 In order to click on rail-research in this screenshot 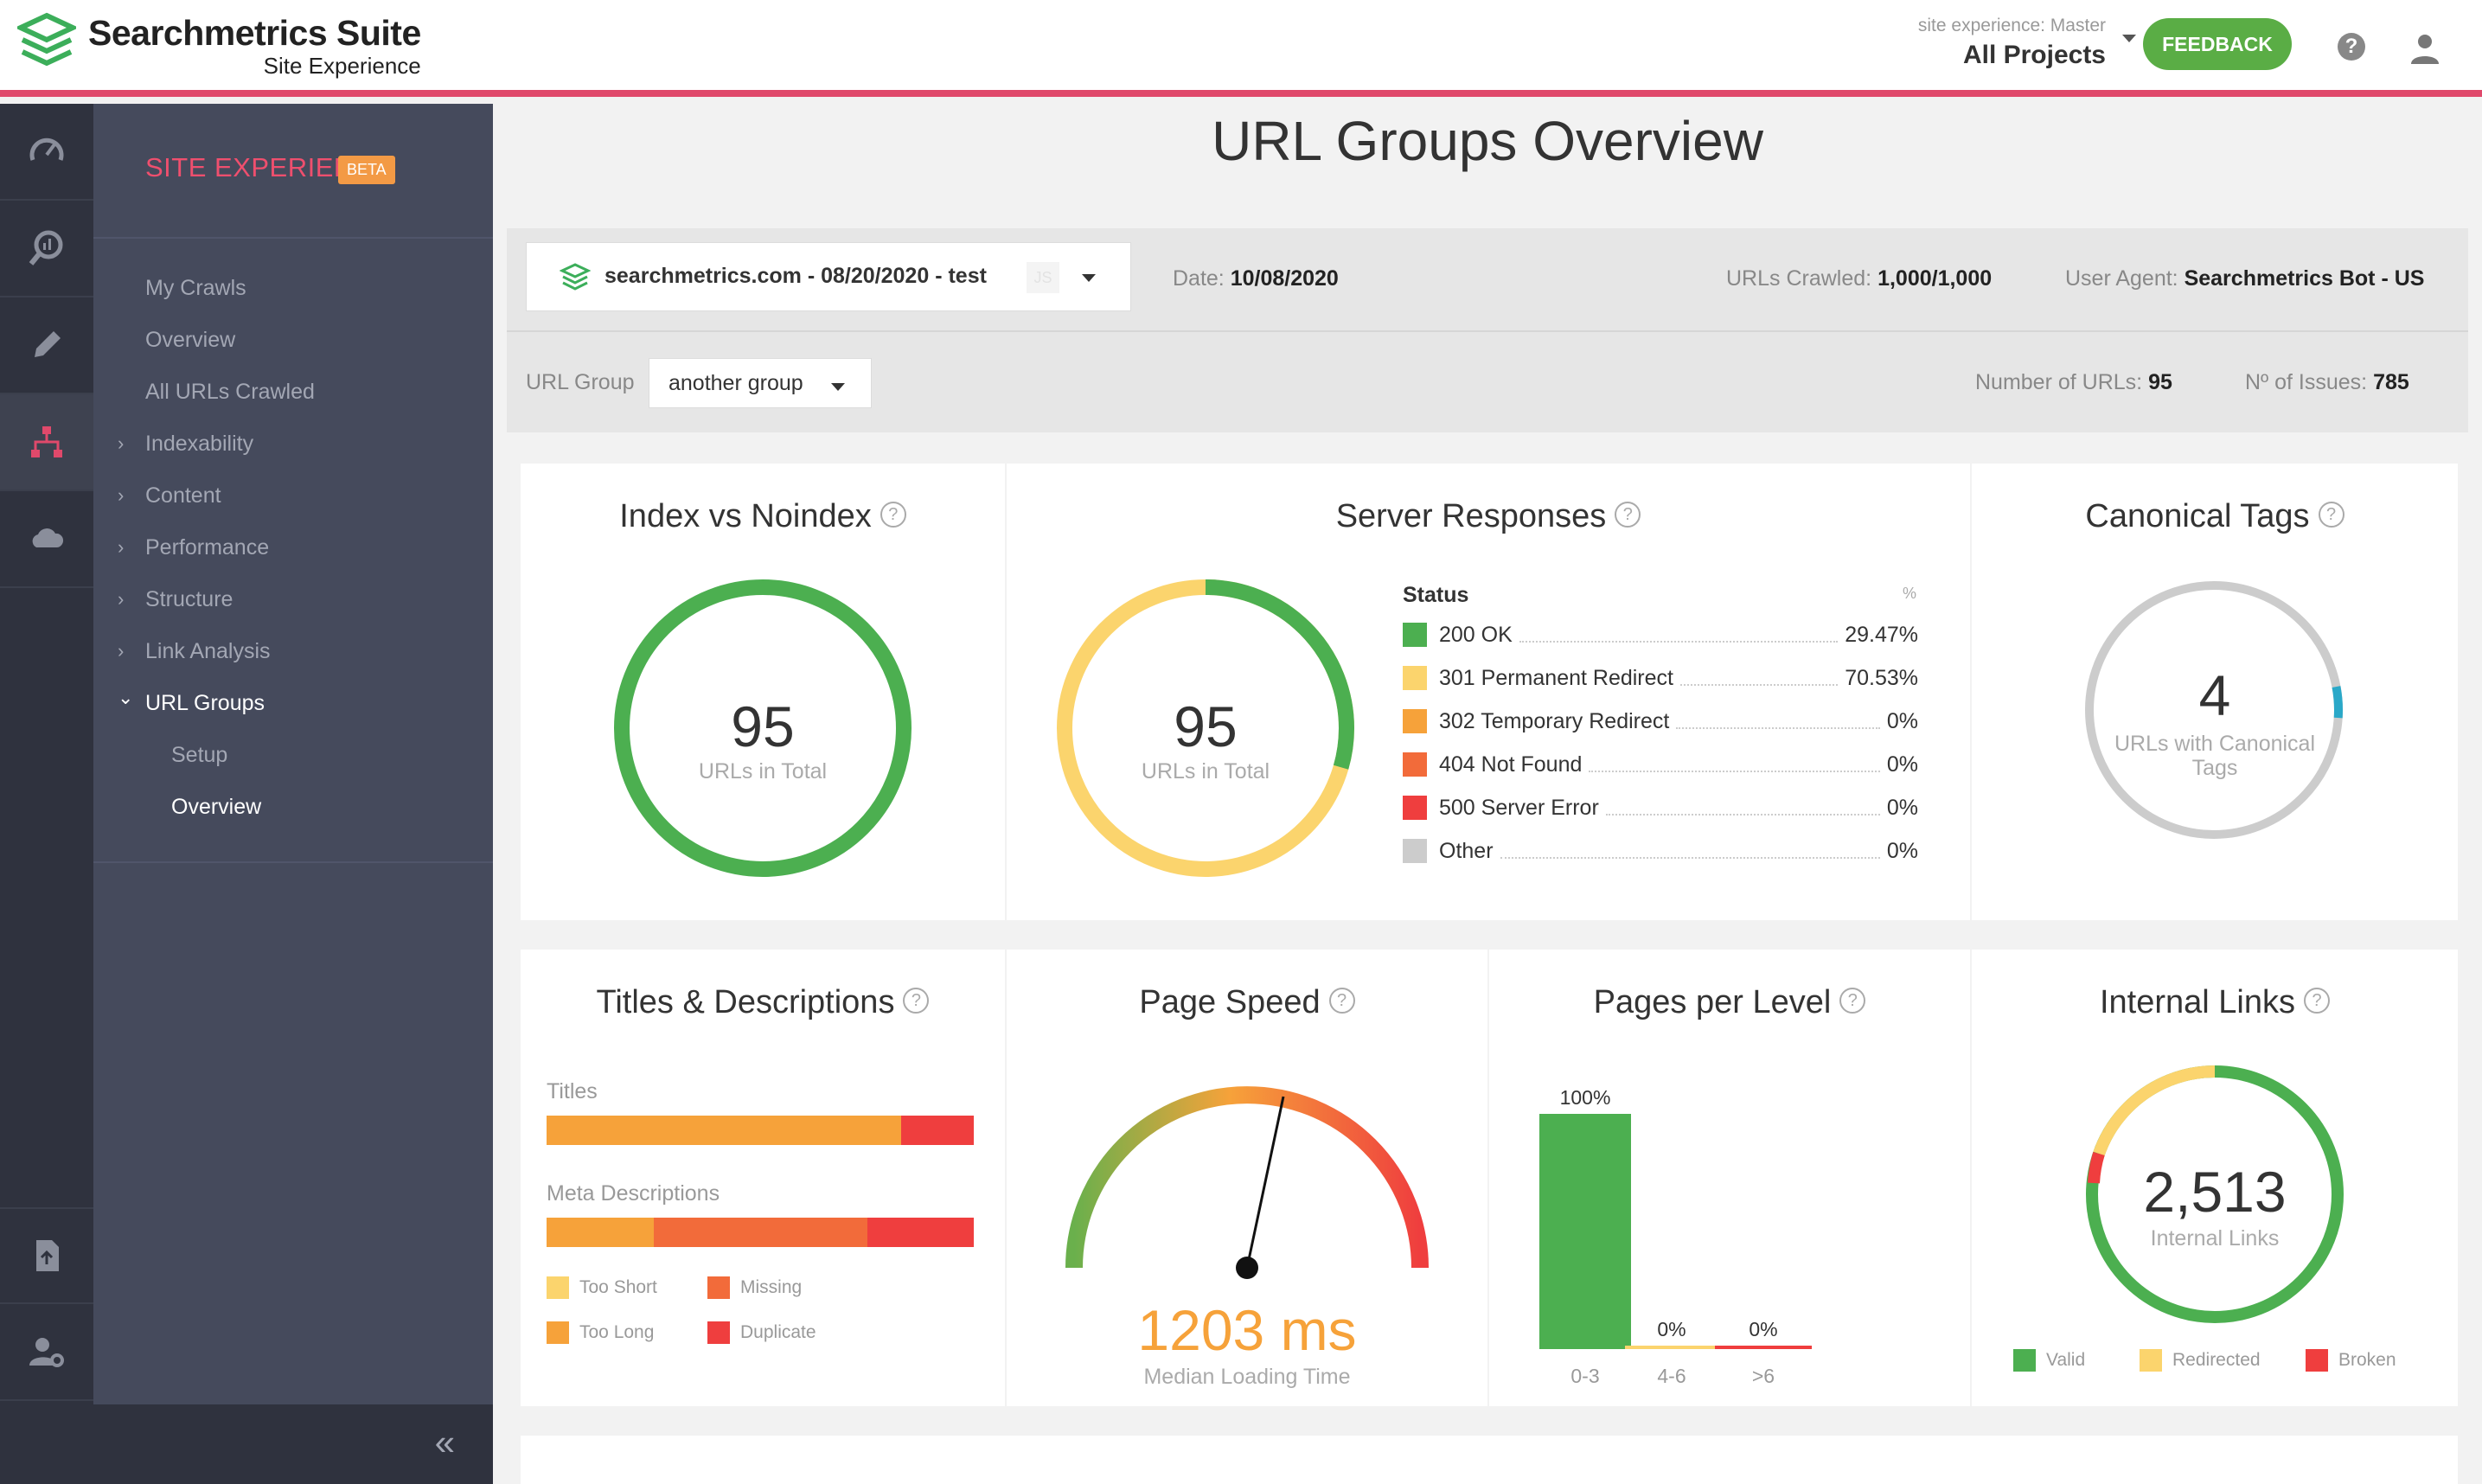, I will do `click(46, 249)`.